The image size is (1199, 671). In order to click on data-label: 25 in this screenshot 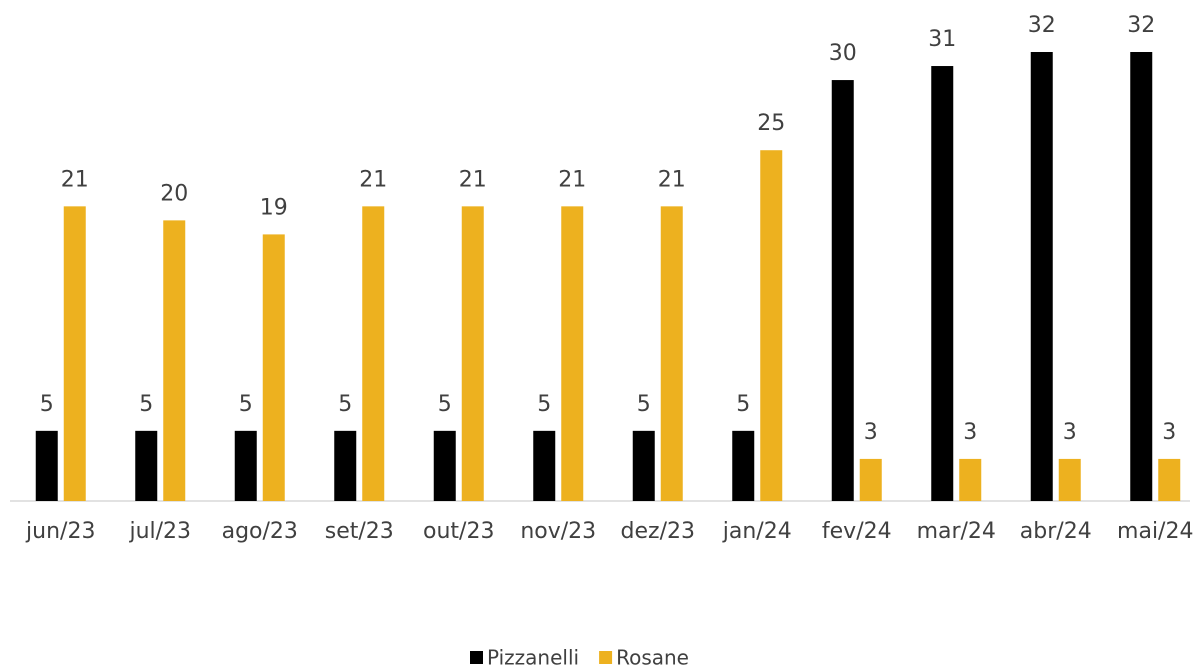, I will do `click(771, 123)`.